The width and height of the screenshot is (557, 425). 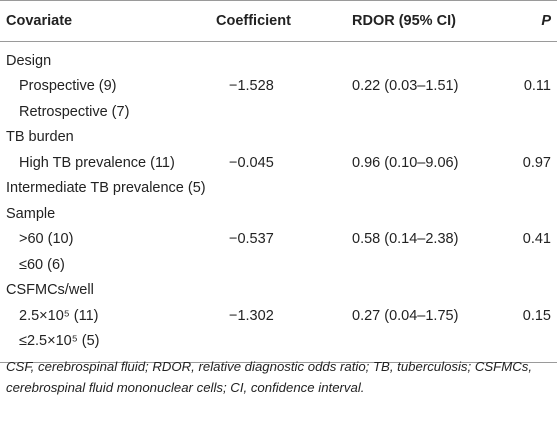 What do you see at coordinates (40, 137) in the screenshot?
I see `covariate-cell: TB burden` at bounding box center [40, 137].